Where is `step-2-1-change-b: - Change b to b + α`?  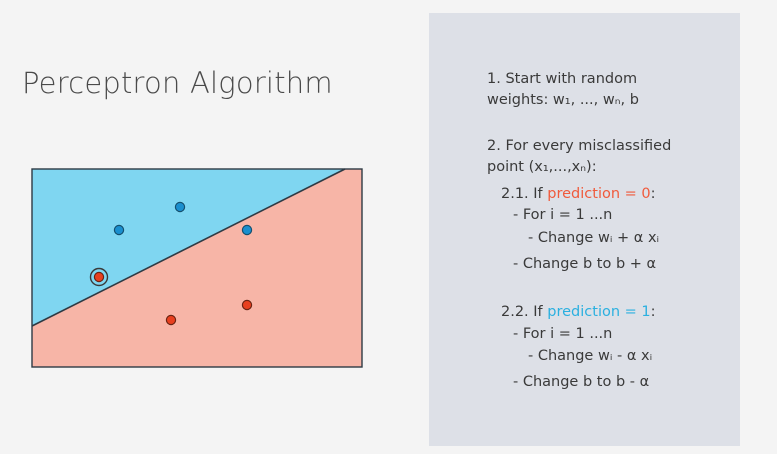
step-2-1-change-b: - Change b to b + α is located at coordinates (585, 264).